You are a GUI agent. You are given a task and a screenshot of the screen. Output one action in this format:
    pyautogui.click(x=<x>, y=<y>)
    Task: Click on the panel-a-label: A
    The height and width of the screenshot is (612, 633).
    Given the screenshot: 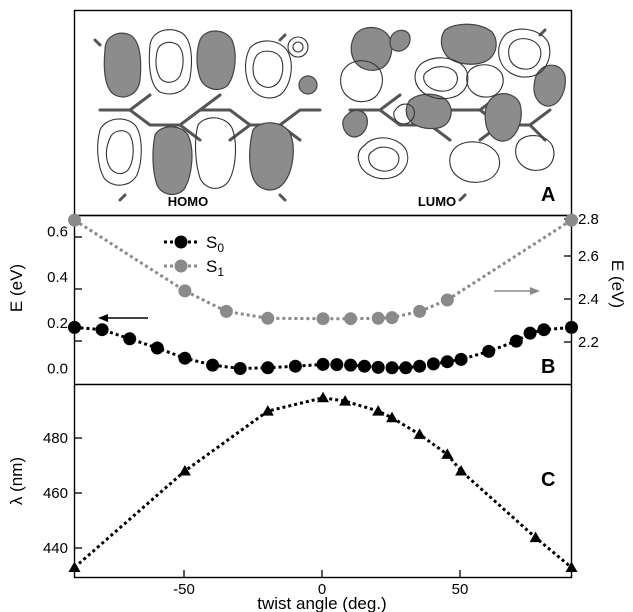 What is the action you would take?
    pyautogui.click(x=548, y=195)
    